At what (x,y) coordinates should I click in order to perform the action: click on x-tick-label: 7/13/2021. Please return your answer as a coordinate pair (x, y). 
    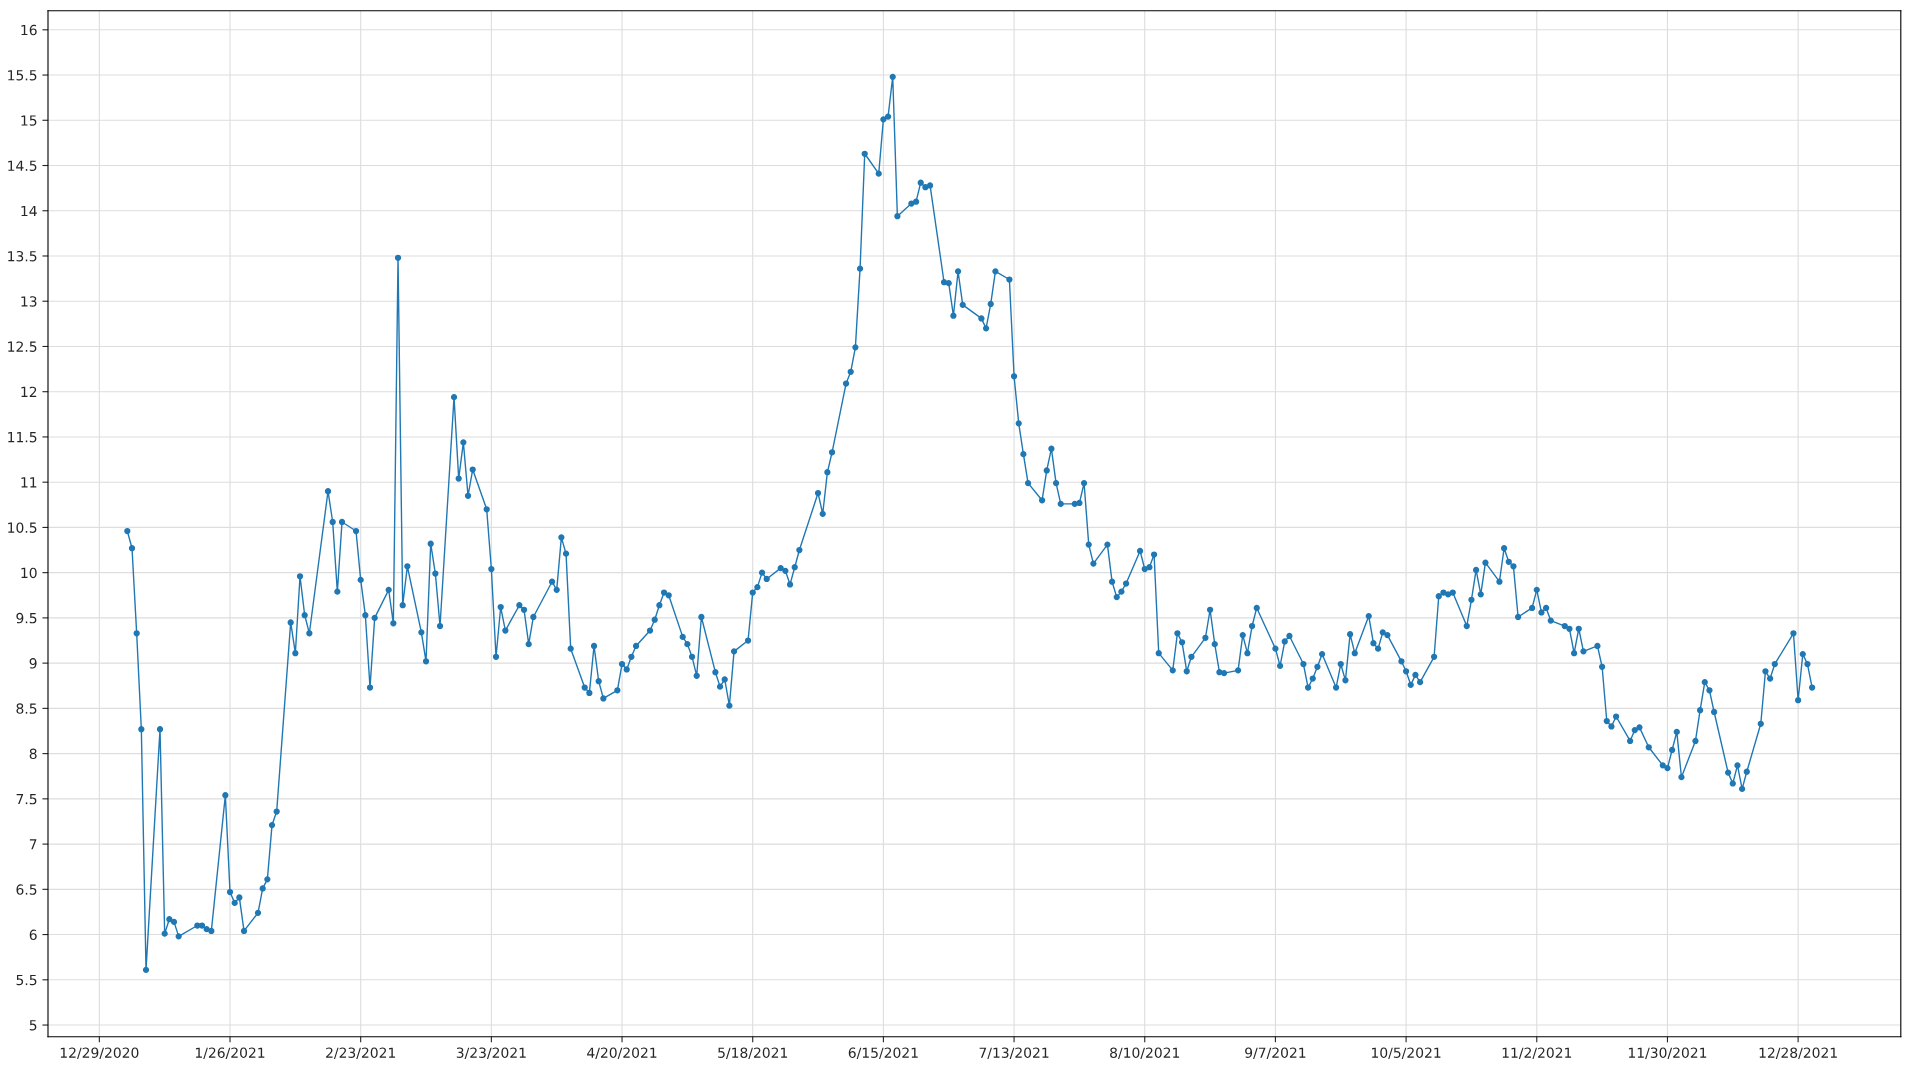
    Looking at the image, I should click on (1014, 1053).